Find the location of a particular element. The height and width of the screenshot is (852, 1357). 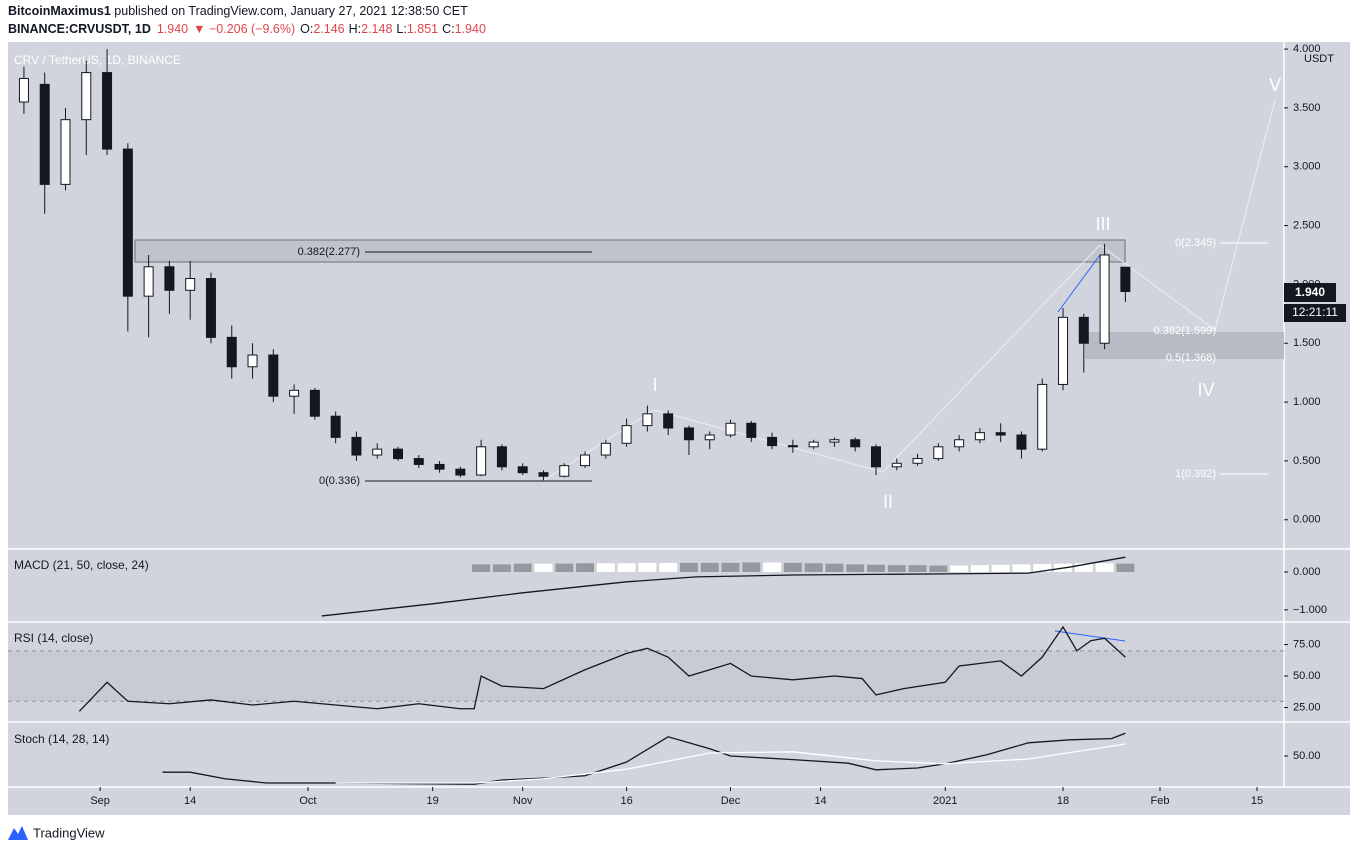

trend-line is located at coordinates (1079, 283).